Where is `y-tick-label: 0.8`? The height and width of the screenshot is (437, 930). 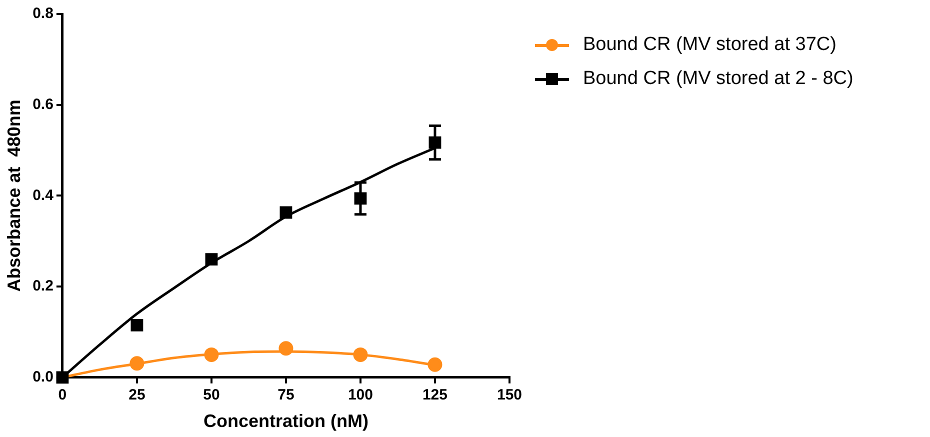 y-tick-label: 0.8 is located at coordinates (43, 13).